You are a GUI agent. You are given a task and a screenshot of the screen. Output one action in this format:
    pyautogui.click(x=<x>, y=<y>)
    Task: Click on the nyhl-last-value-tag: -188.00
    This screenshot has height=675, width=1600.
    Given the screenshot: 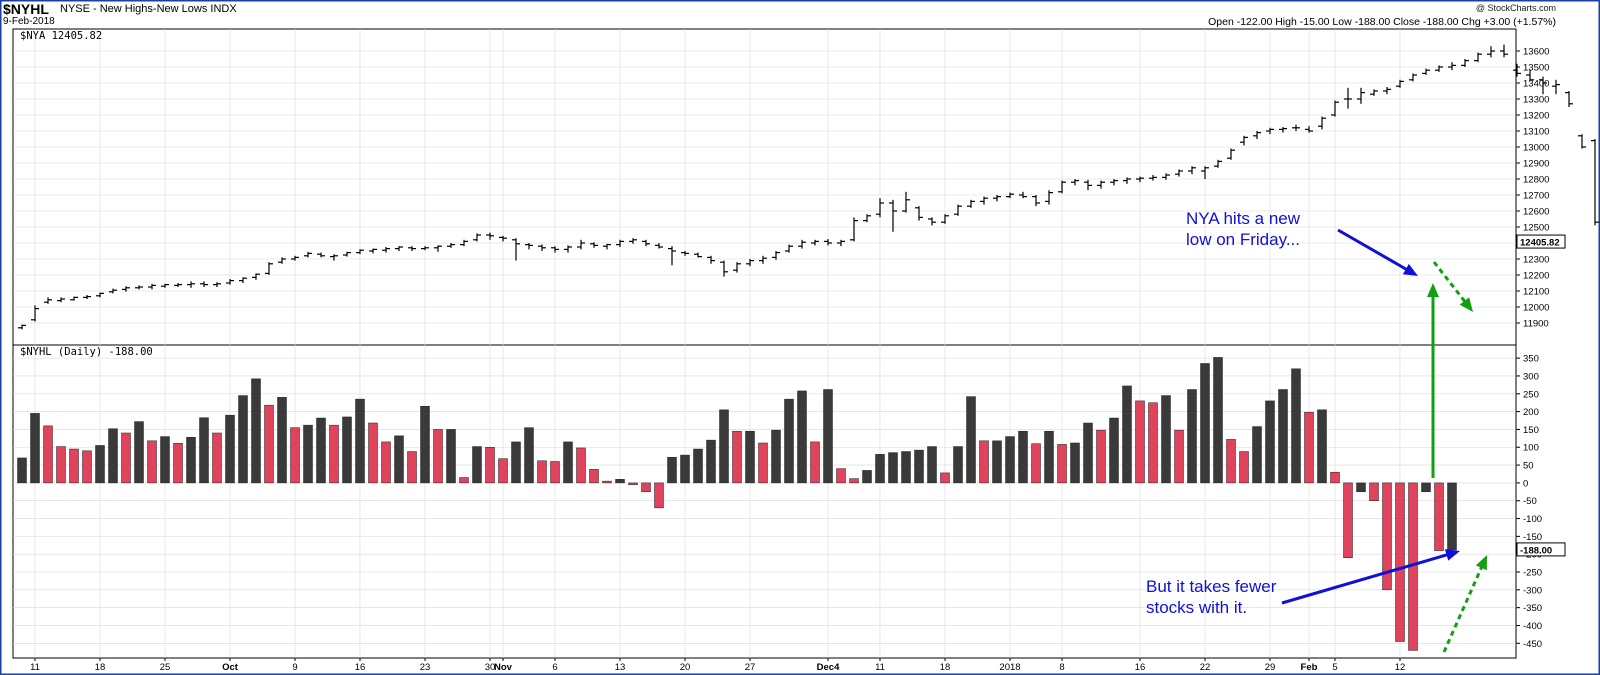 What is the action you would take?
    pyautogui.click(x=1541, y=549)
    